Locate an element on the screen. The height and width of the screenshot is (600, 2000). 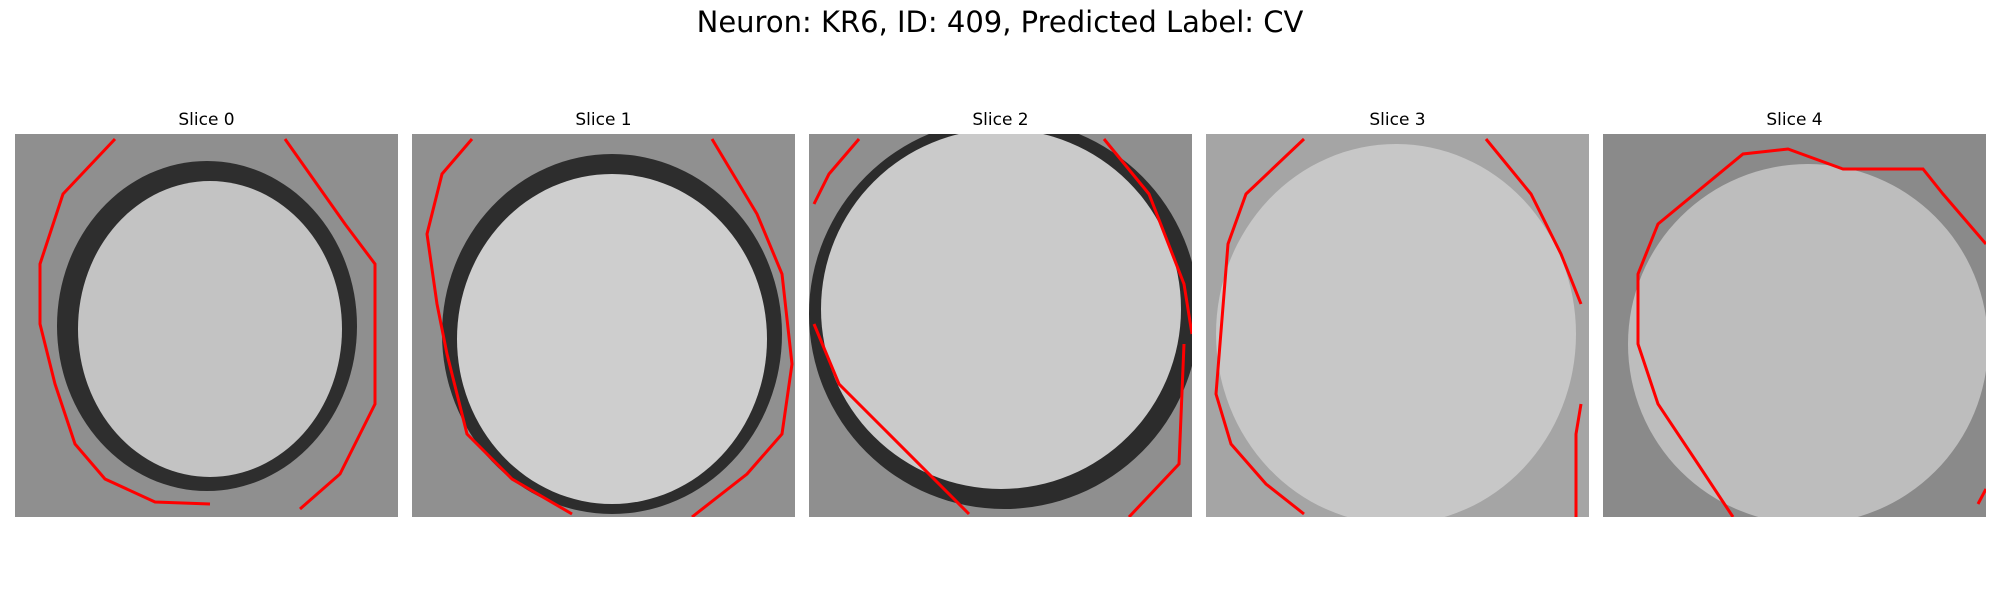
slice-title: Slice 1 is located at coordinates (603, 120).